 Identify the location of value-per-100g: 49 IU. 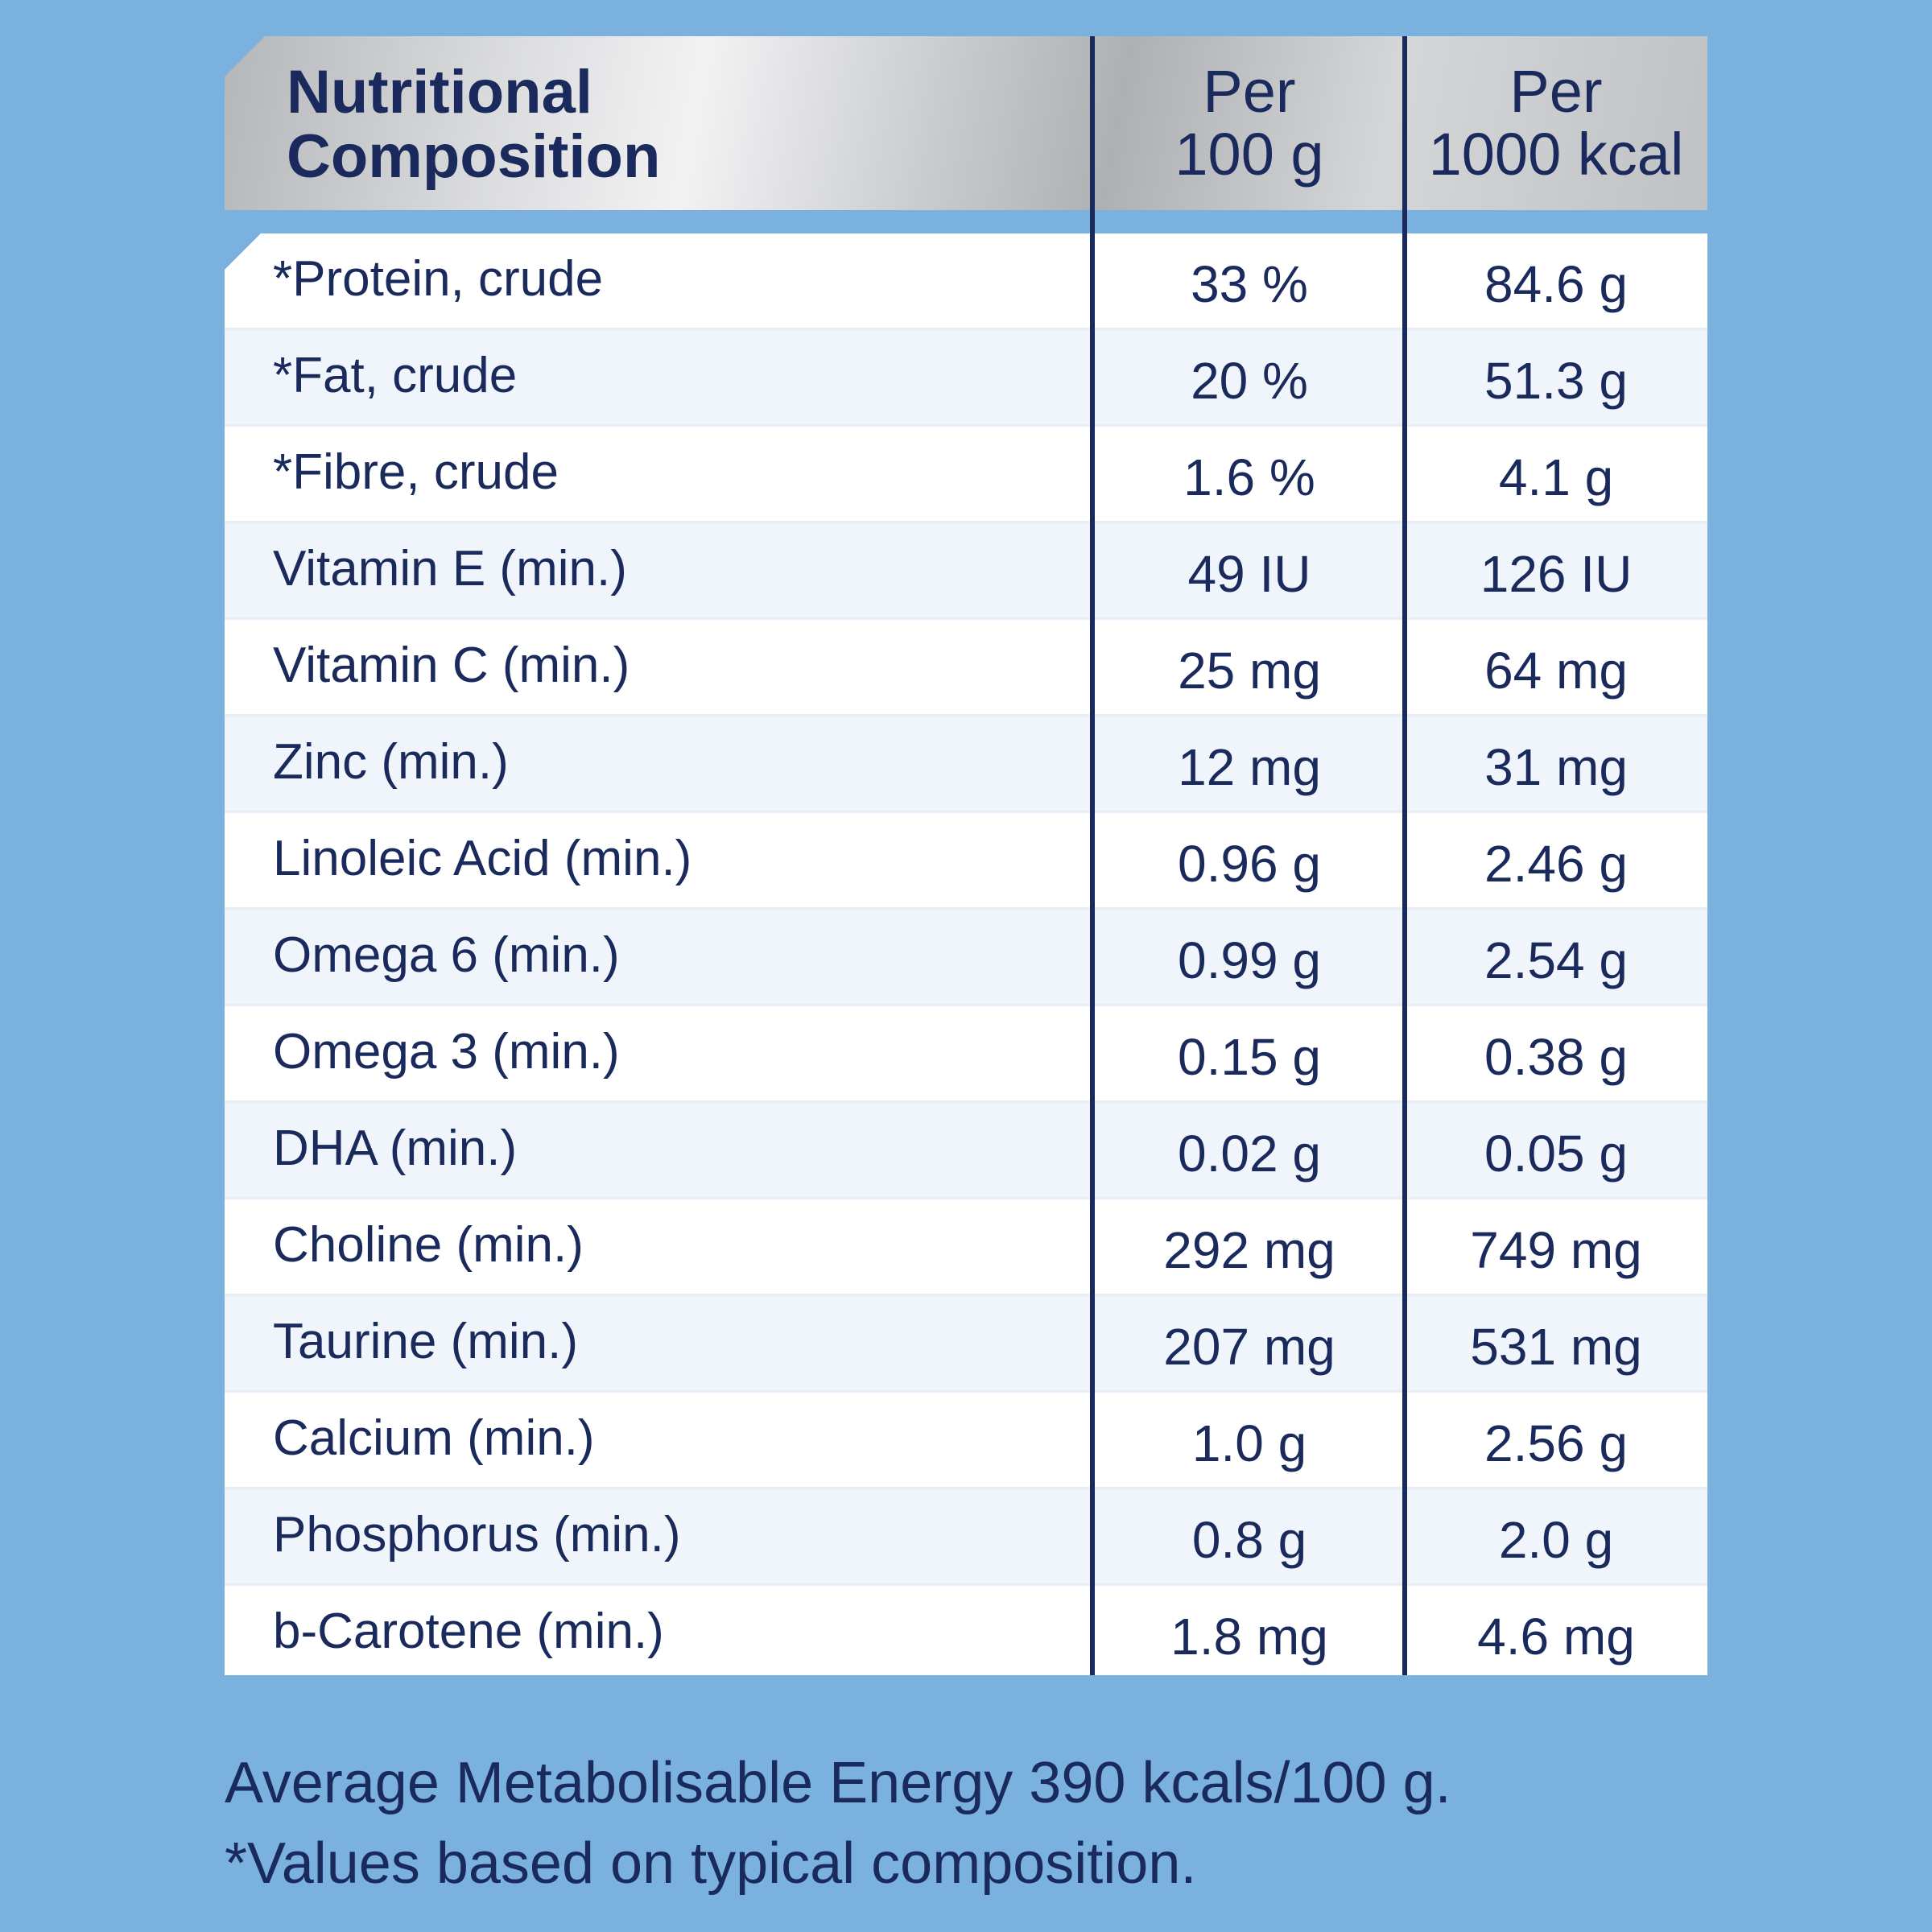
(1249, 574).